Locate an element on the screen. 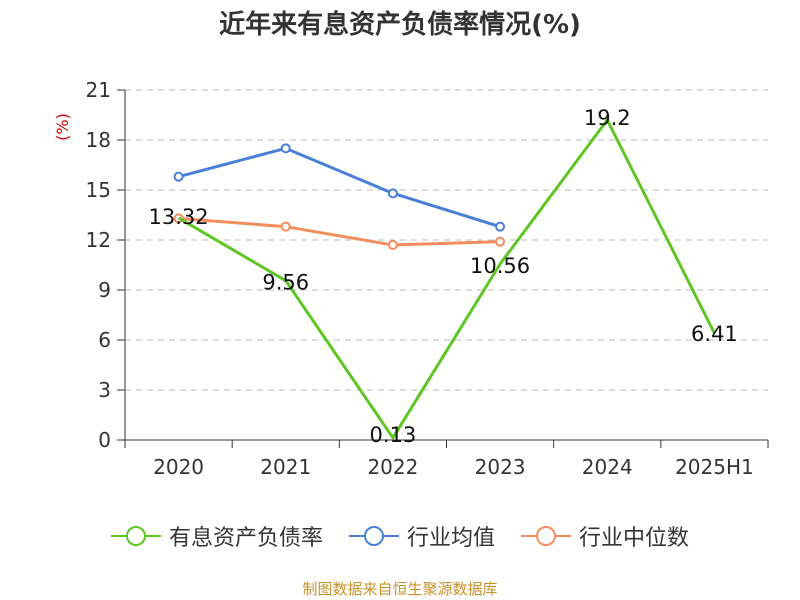  y-tick-label: 9 is located at coordinates (104, 290).